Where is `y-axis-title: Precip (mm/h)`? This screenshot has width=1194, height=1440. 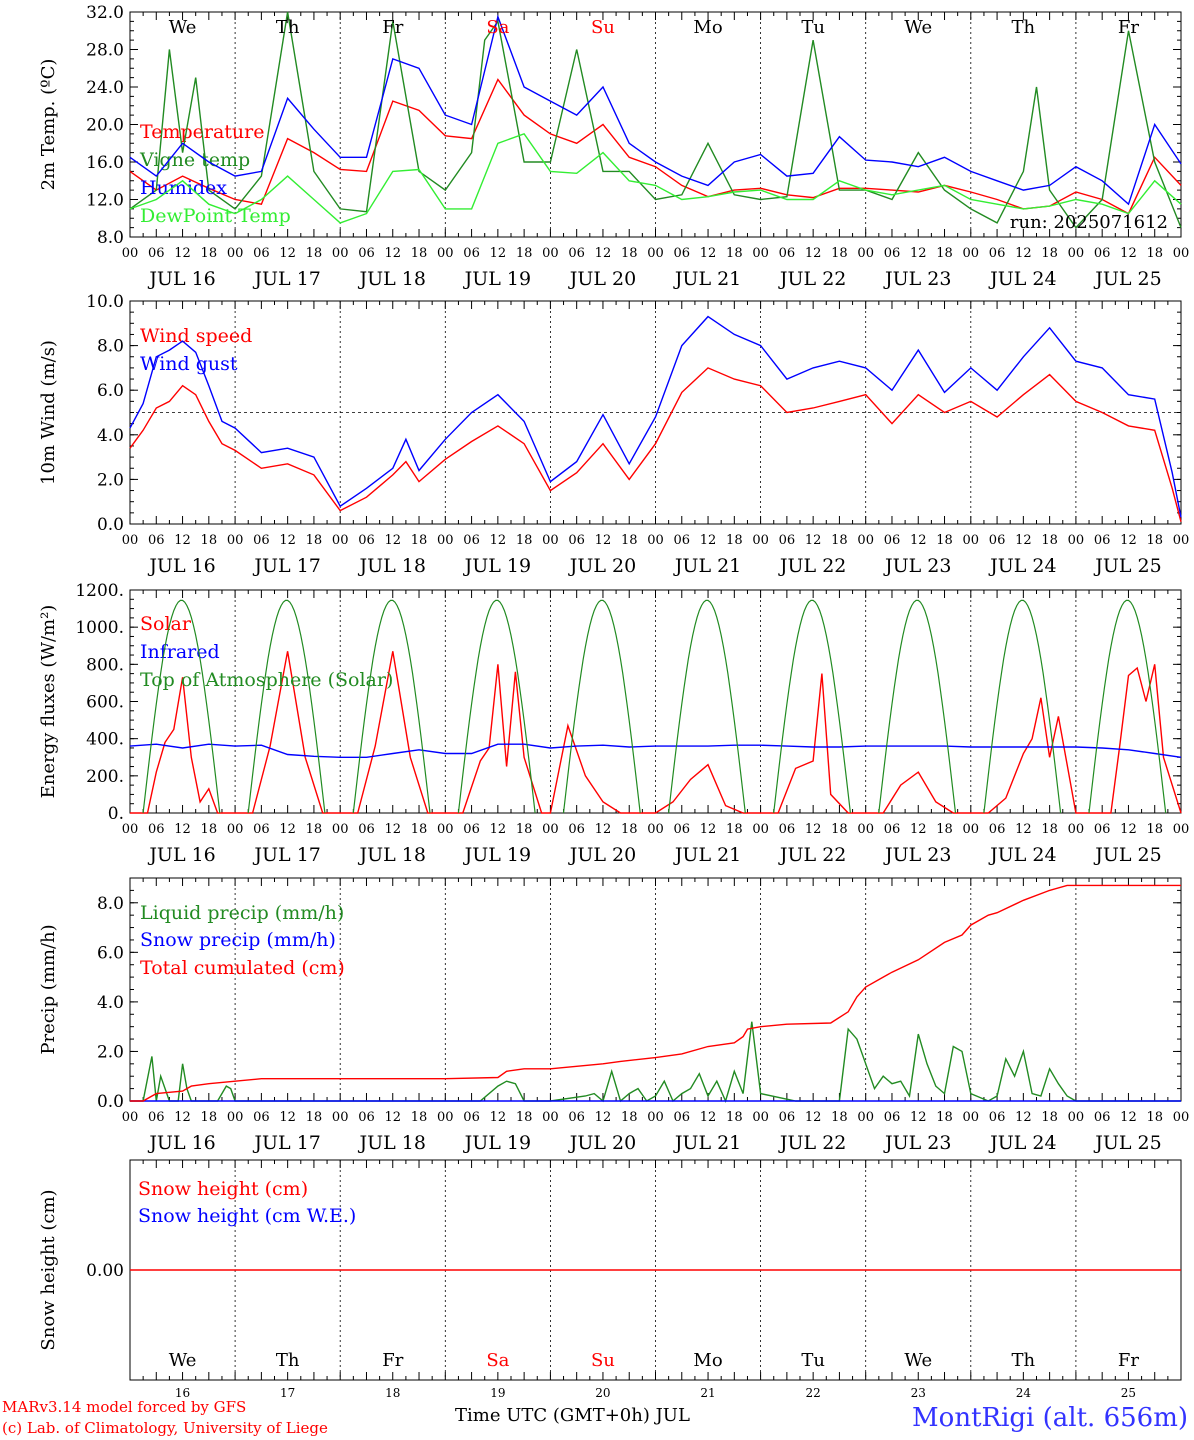
y-axis-title: Precip (mm/h) is located at coordinates (48, 989).